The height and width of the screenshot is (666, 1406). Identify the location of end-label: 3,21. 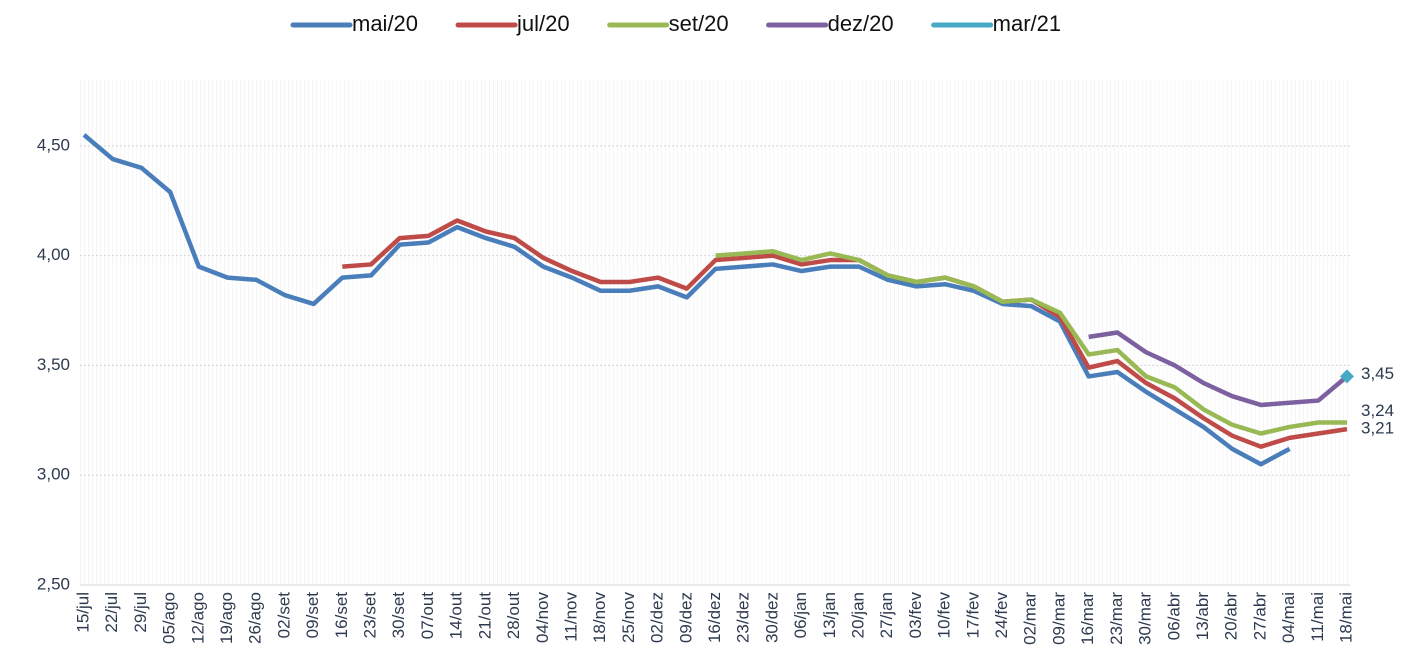
(1377, 428).